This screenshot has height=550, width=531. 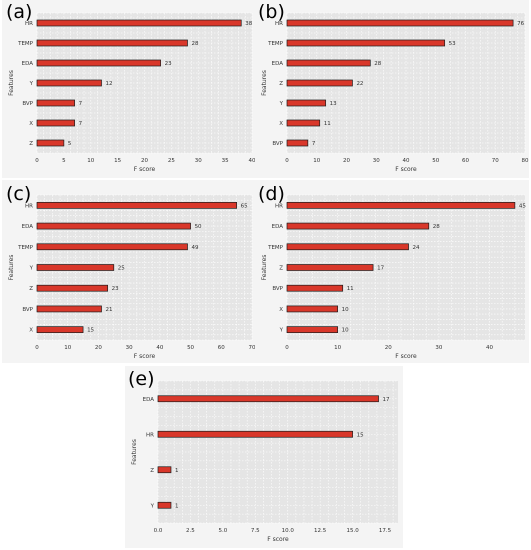 What do you see at coordinates (109, 310) in the screenshot?
I see `value-label: 21` at bounding box center [109, 310].